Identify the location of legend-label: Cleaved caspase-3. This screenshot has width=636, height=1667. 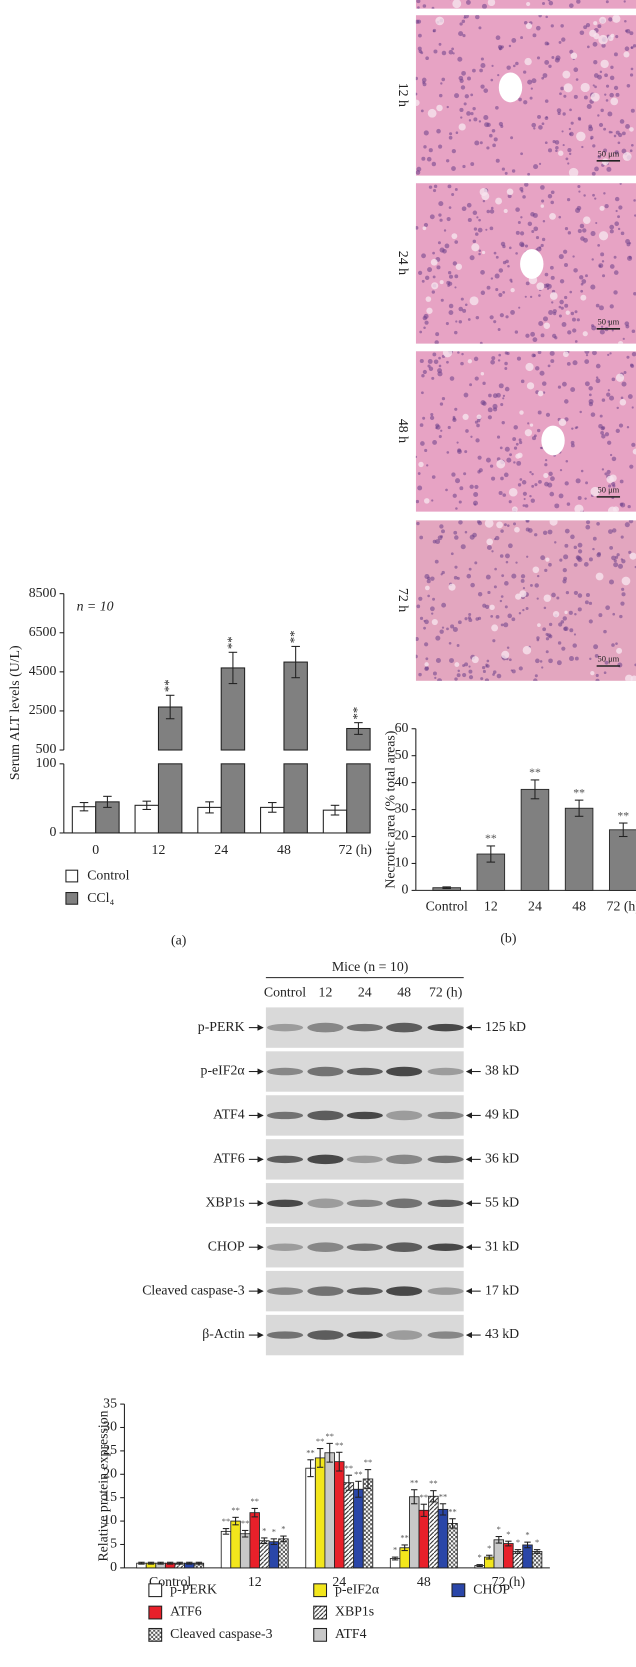
(221, 1633).